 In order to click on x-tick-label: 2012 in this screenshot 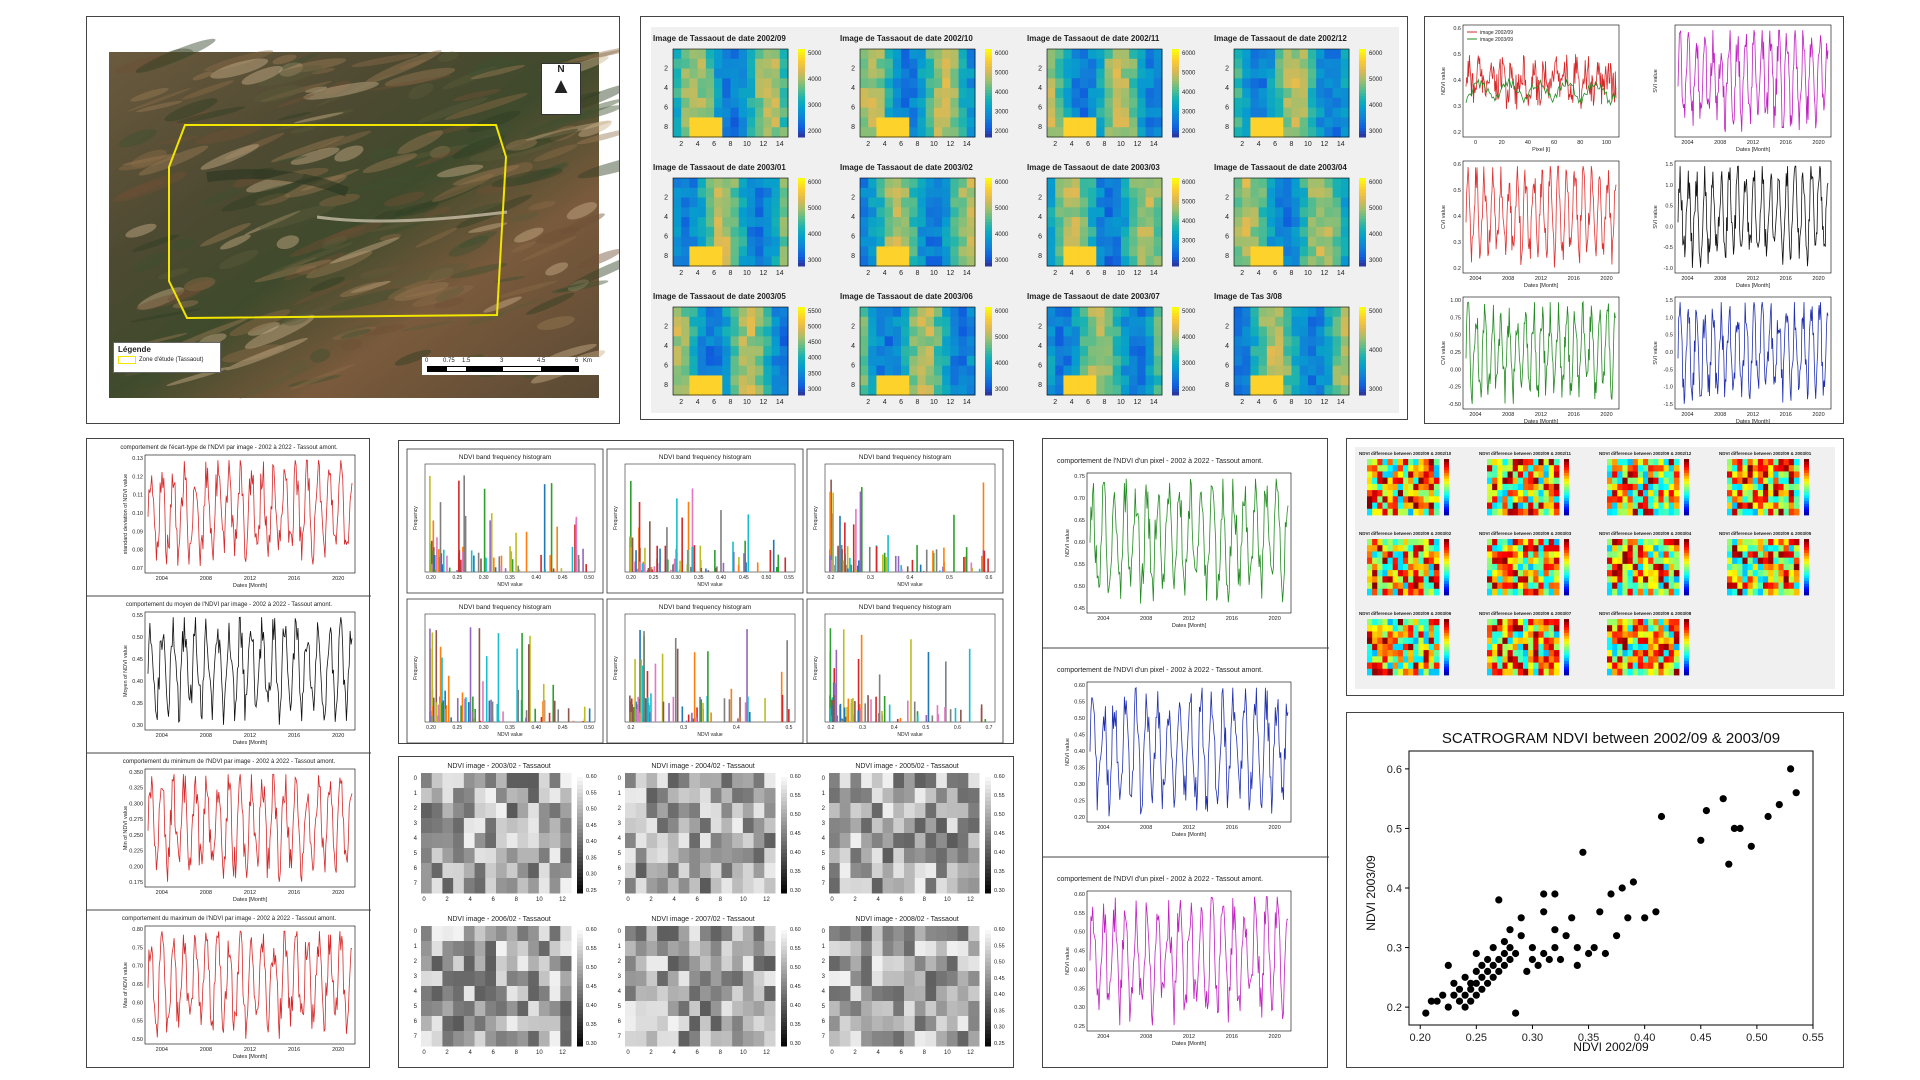, I will do `click(1541, 279)`.